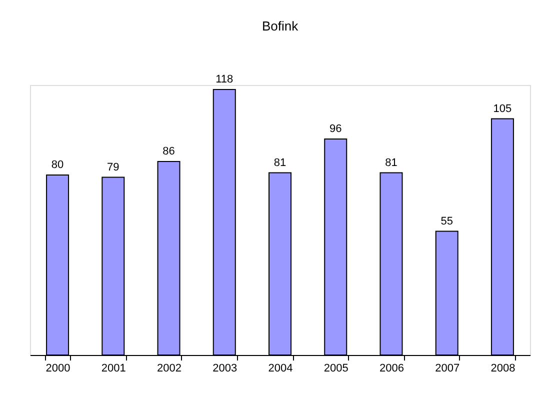 This screenshot has height=412, width=560. Describe the element at coordinates (58, 368) in the screenshot. I see `x-tick-label: 2000` at that location.